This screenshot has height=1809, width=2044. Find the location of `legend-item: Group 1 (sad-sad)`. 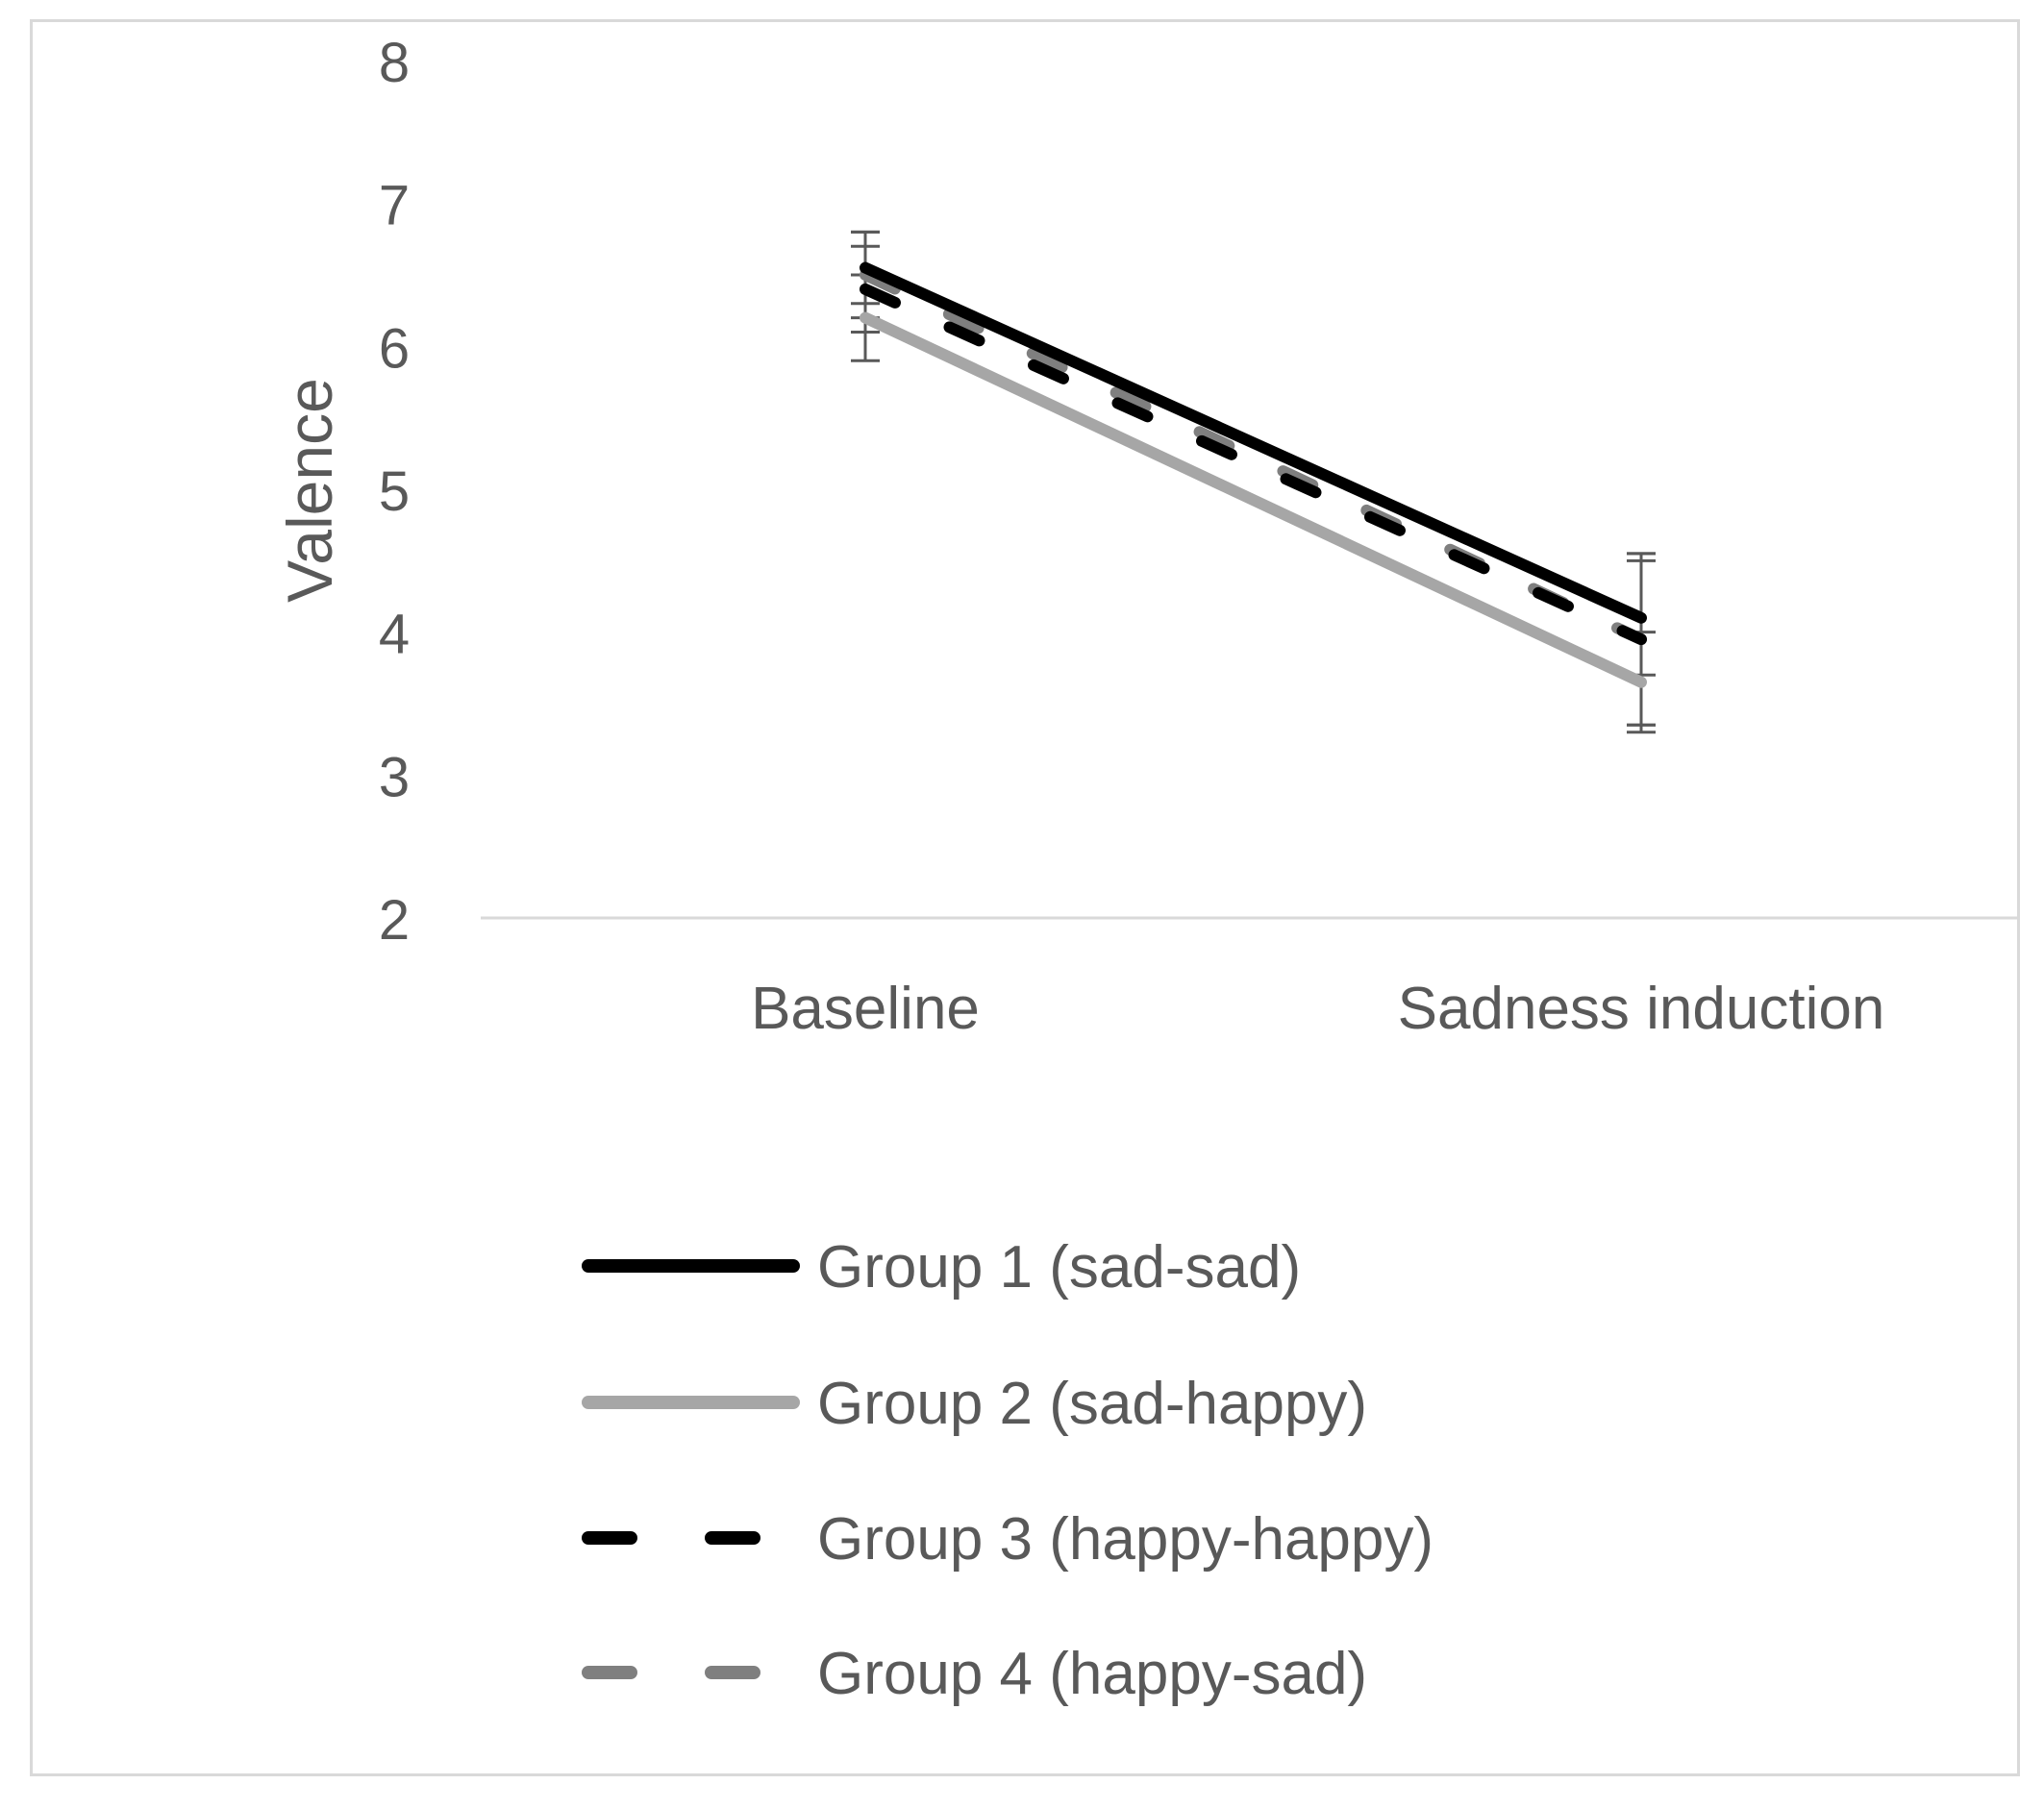

legend-item: Group 1 (sad-sad) is located at coordinates (941, 1267).